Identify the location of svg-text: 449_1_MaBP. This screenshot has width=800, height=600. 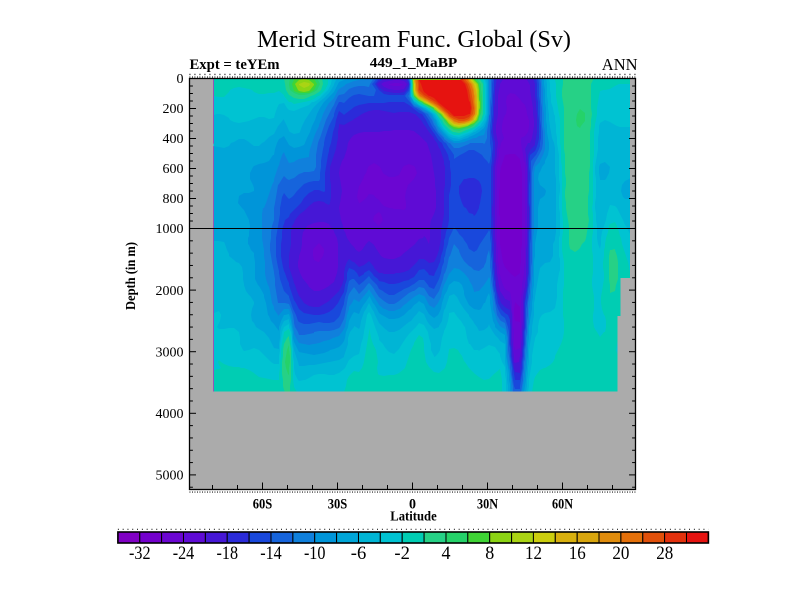
(414, 62).